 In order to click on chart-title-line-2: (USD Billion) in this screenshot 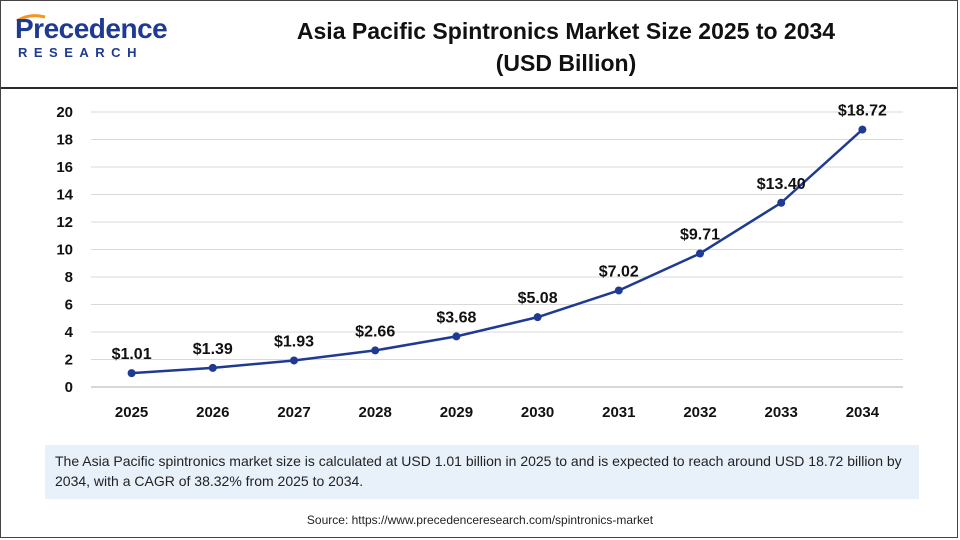, I will do `click(566, 63)`.